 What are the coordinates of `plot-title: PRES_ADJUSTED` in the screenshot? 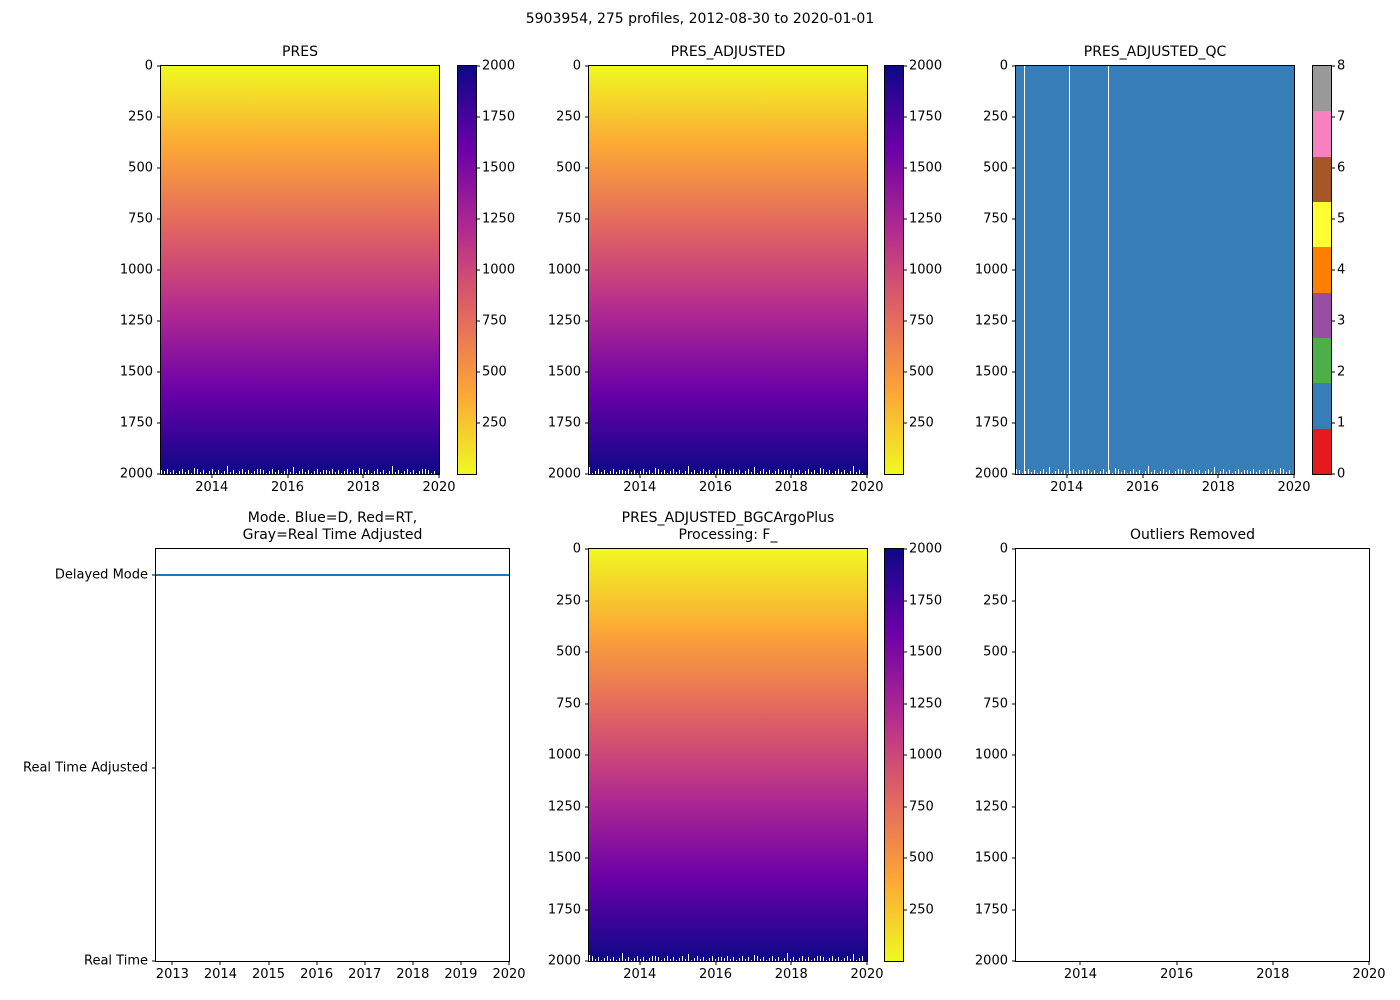 It's located at (728, 52).